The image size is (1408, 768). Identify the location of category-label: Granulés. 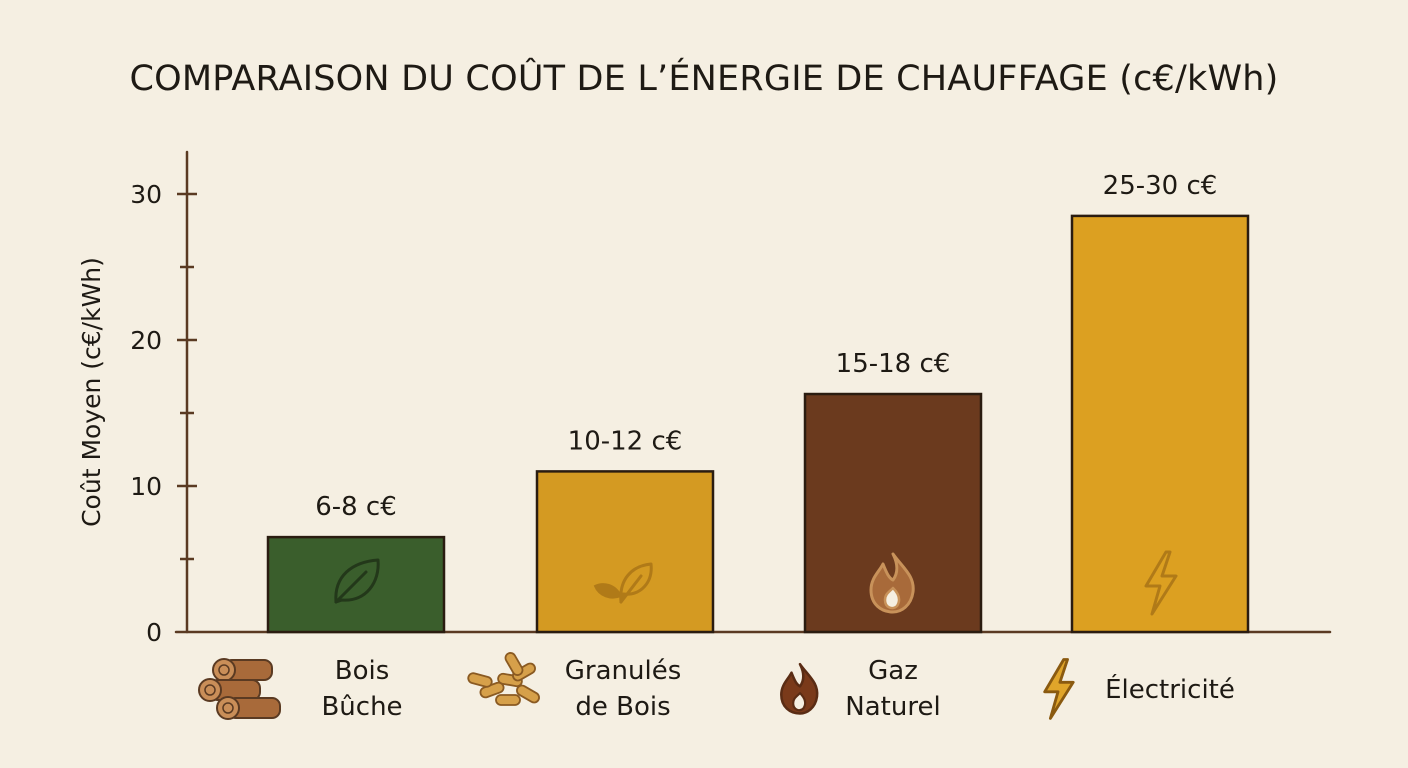
(623, 671).